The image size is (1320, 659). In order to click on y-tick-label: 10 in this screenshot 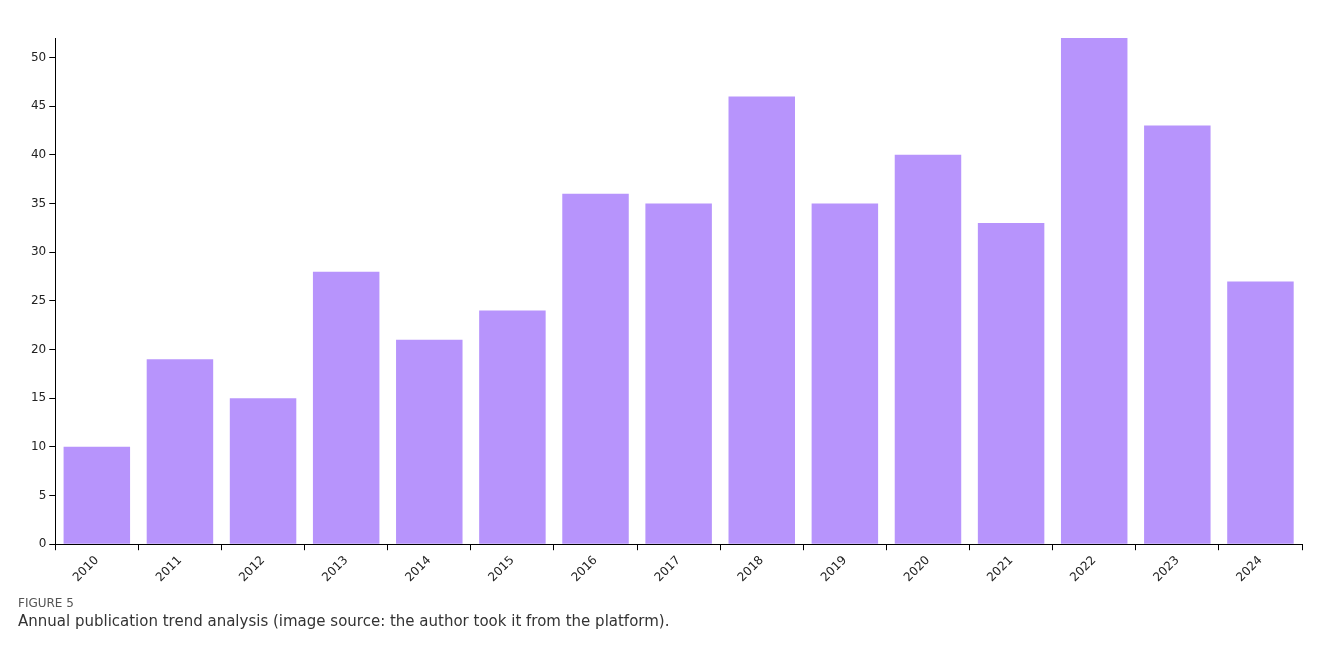, I will do `click(38, 446)`.